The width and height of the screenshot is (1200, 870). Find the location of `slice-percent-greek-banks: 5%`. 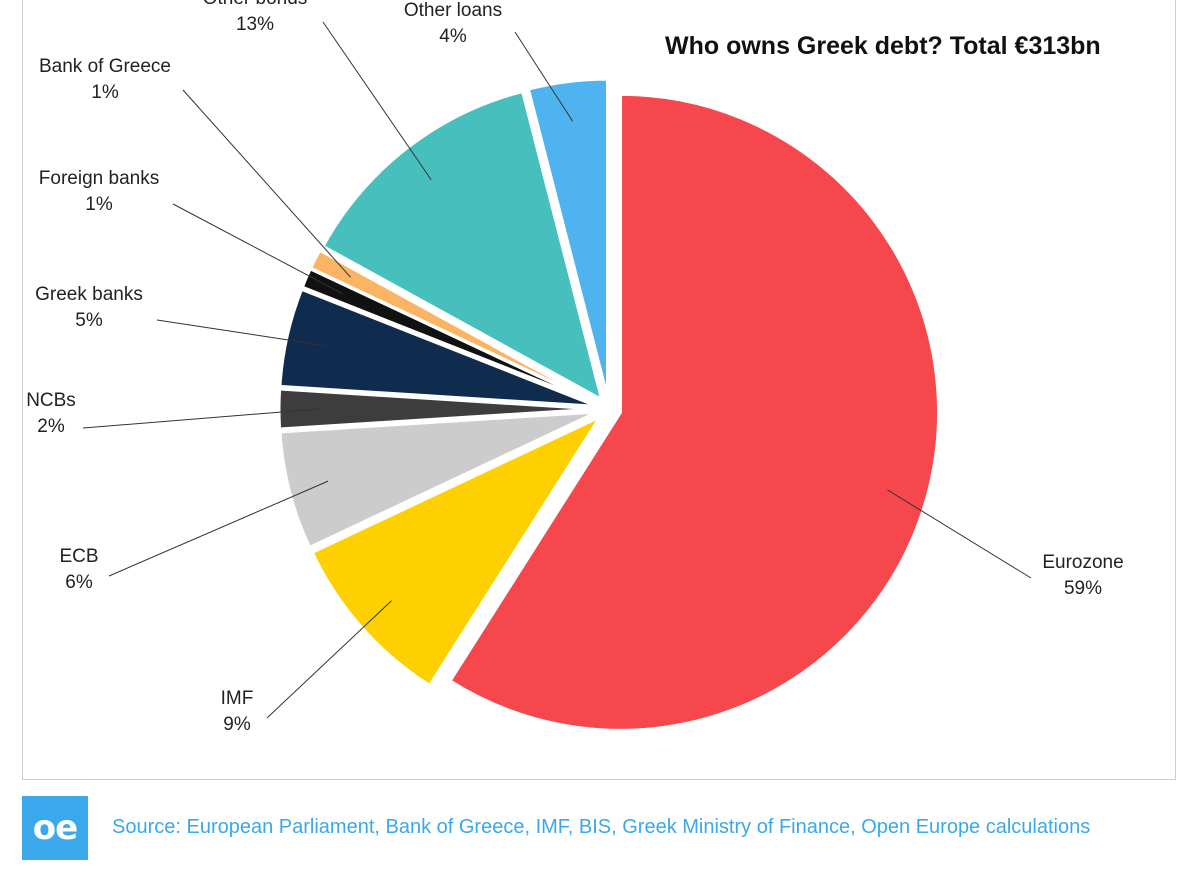

slice-percent-greek-banks: 5% is located at coordinates (89, 320).